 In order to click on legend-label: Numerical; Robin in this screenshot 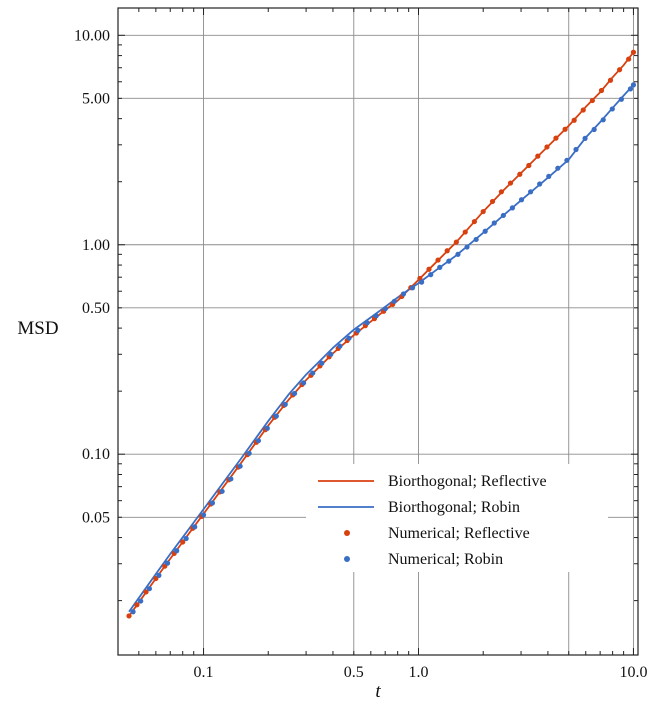, I will do `click(445, 559)`.